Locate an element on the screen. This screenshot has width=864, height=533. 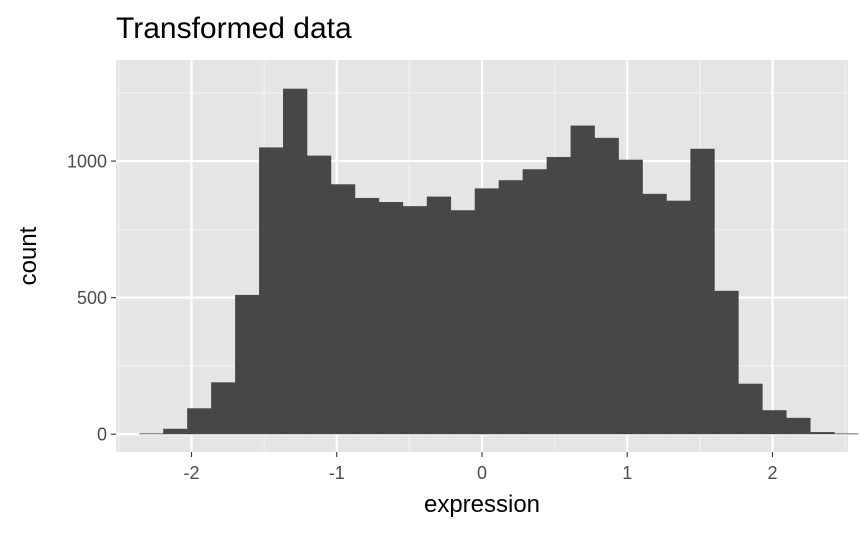
x-tick-label: -1 is located at coordinates (337, 473).